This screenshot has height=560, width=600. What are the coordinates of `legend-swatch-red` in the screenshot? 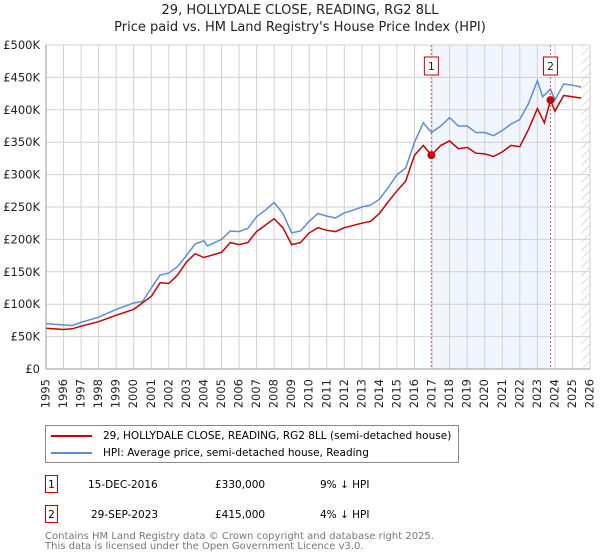 It's located at (71, 436).